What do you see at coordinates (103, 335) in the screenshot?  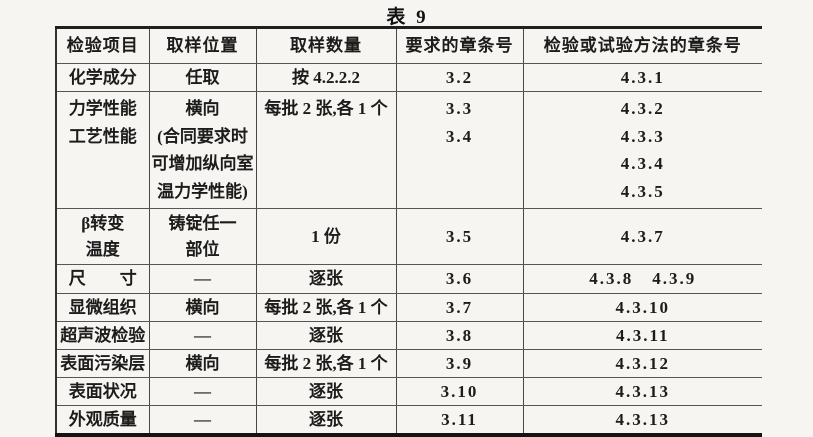 I see `cell-item: 超声波检验` at bounding box center [103, 335].